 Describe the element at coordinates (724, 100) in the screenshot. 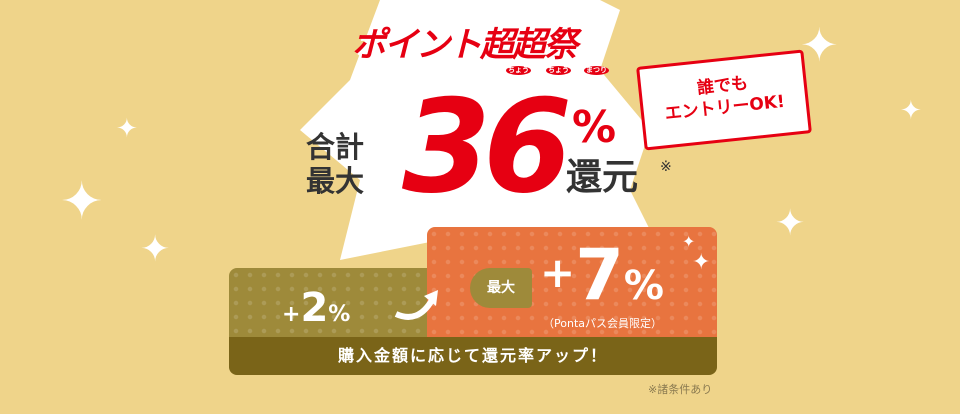

I see `entry-bubble: 誰でも エントリーOK!` at that location.